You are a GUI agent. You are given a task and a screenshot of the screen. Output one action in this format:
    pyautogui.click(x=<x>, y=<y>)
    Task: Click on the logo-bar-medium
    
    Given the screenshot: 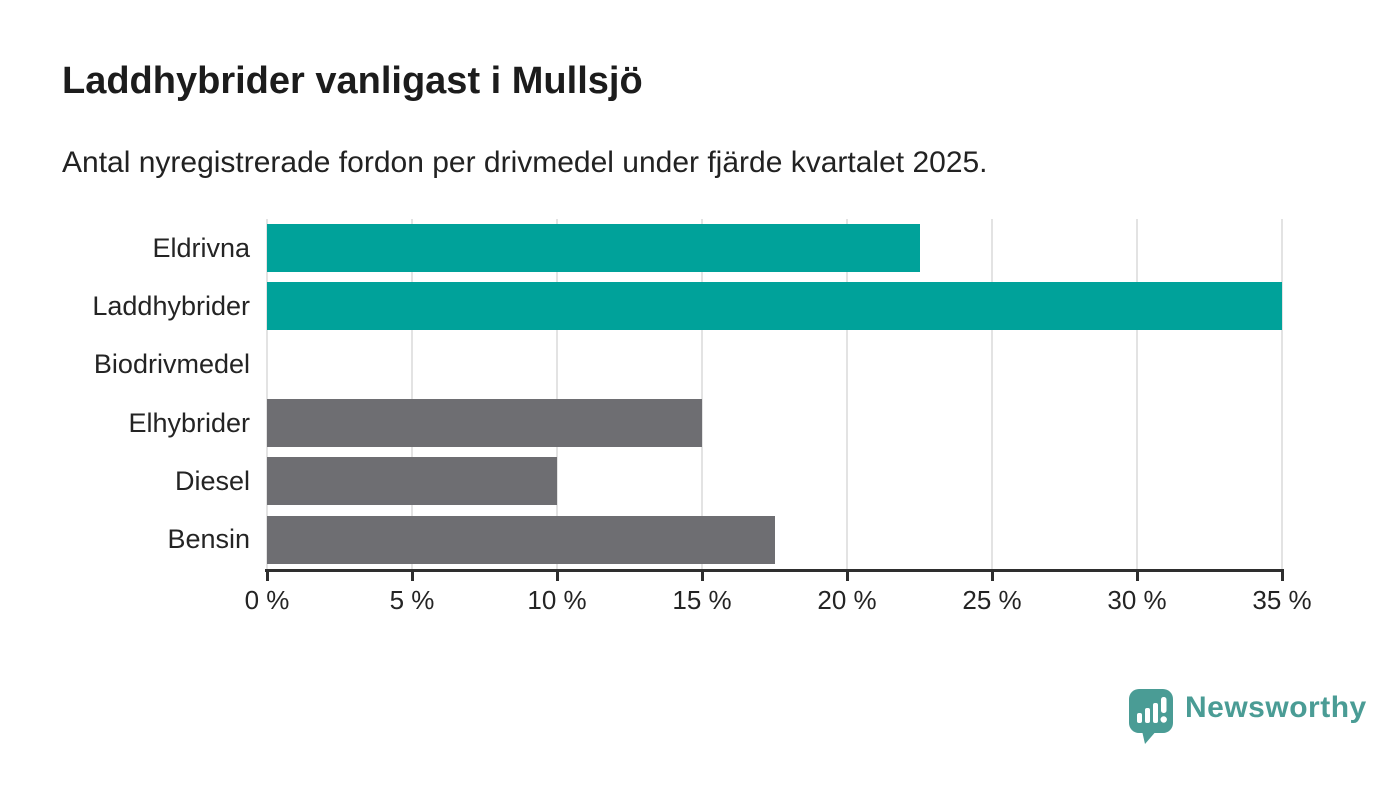 What is the action you would take?
    pyautogui.click(x=1147, y=715)
    